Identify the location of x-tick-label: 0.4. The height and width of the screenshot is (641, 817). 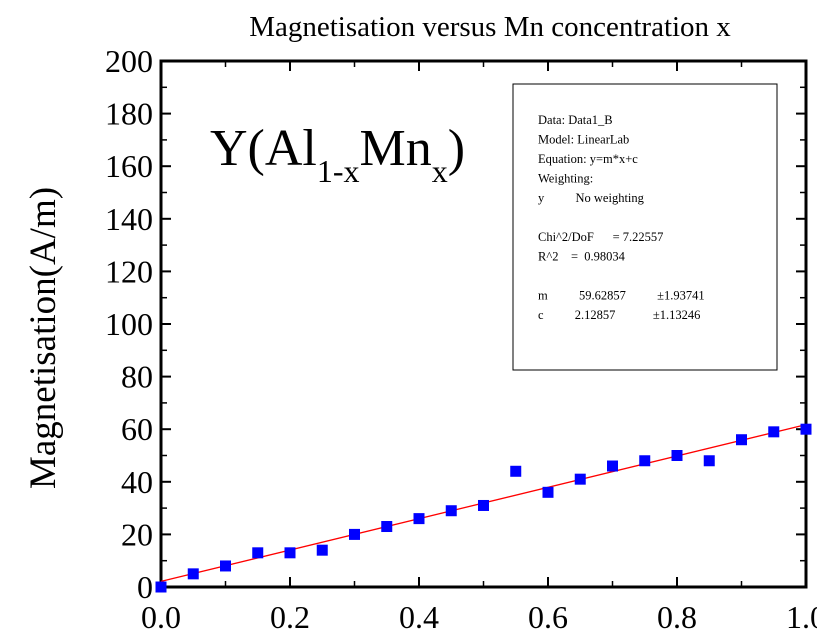
(419, 617).